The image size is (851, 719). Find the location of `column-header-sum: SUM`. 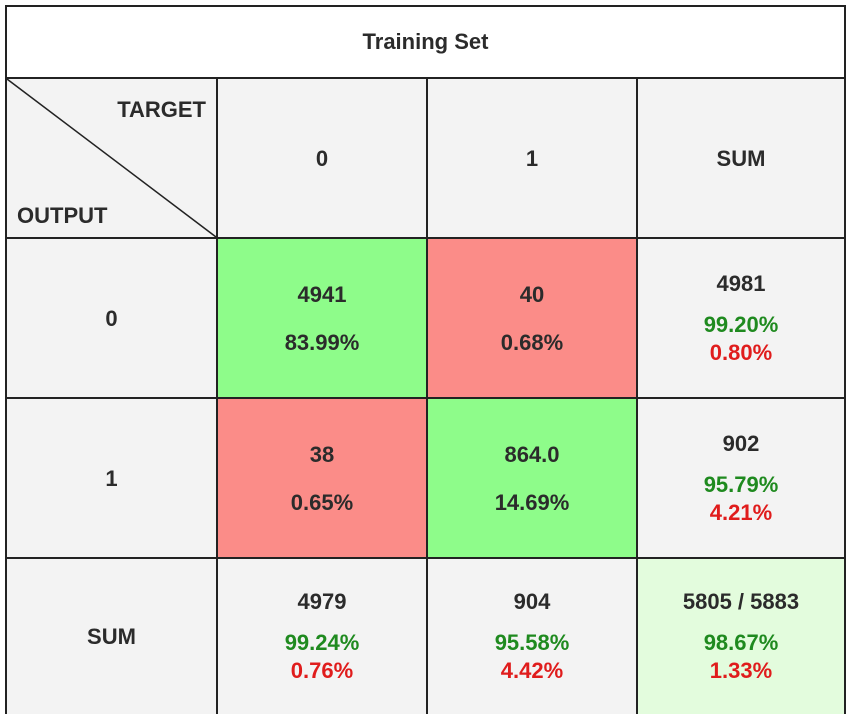

column-header-sum: SUM is located at coordinates (741, 159).